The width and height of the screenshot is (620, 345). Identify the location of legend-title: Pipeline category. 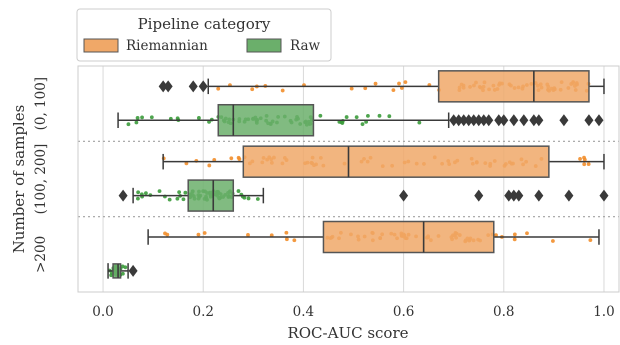
(204, 24).